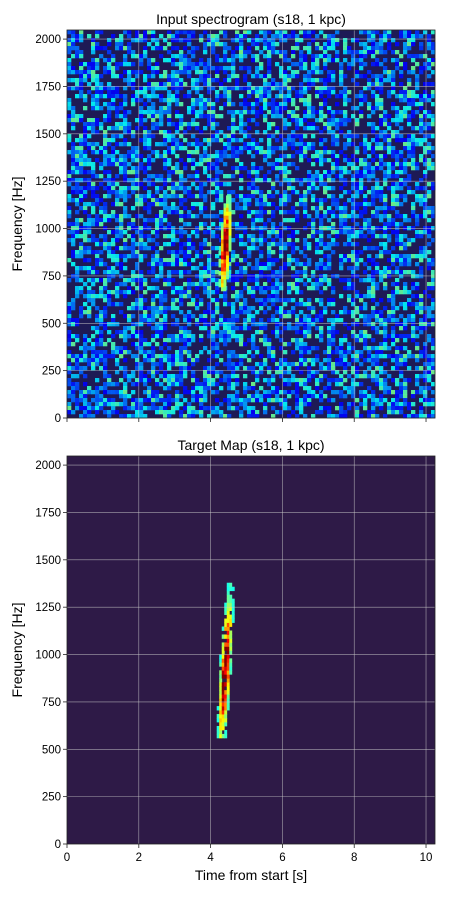 The width and height of the screenshot is (449, 897). I want to click on panel1-ylabel: Frequency [Hz], so click(17, 224).